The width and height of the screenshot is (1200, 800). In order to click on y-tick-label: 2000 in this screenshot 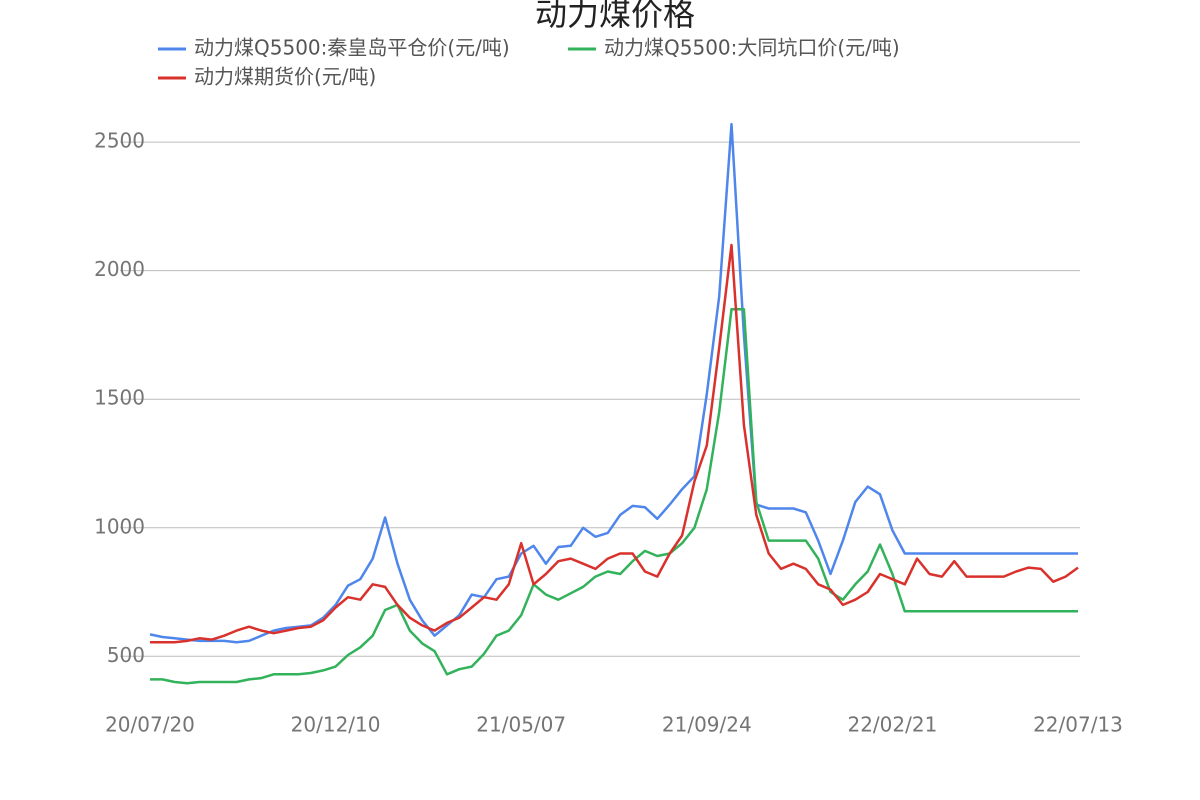, I will do `click(119, 269)`.